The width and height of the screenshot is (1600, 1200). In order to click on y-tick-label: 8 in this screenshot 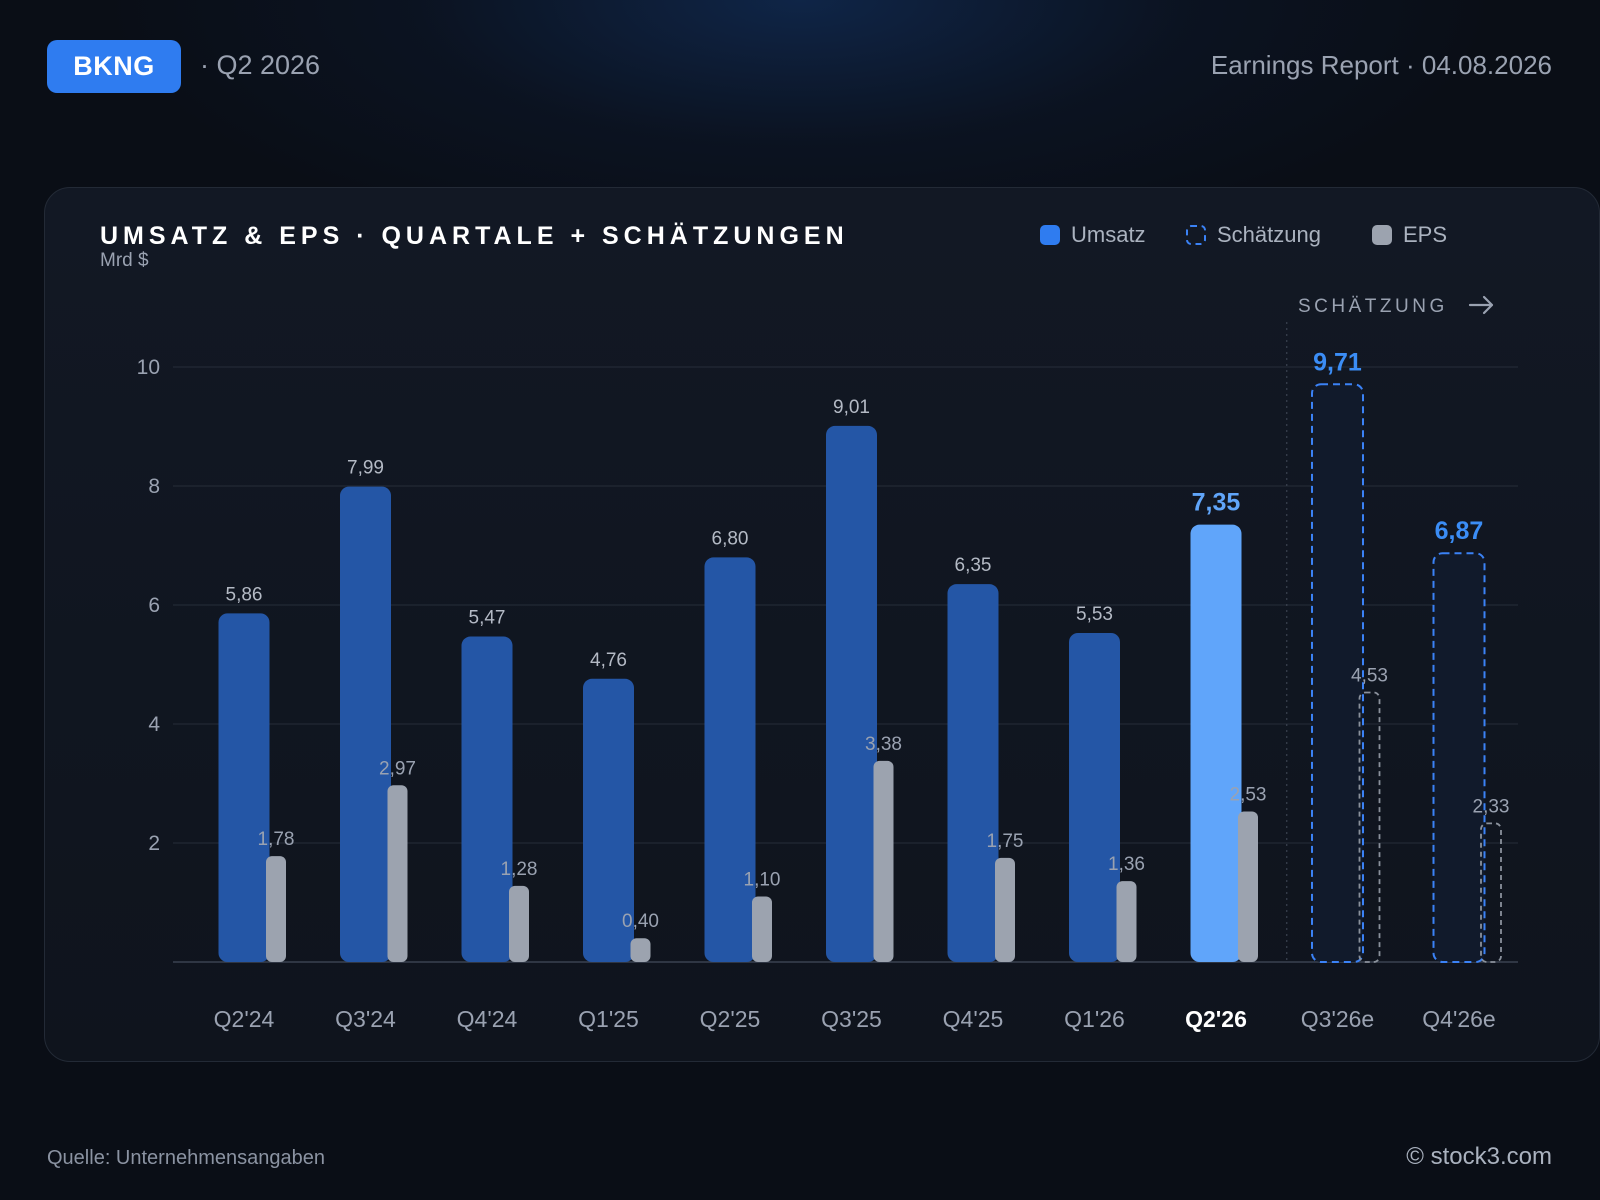, I will do `click(154, 486)`.